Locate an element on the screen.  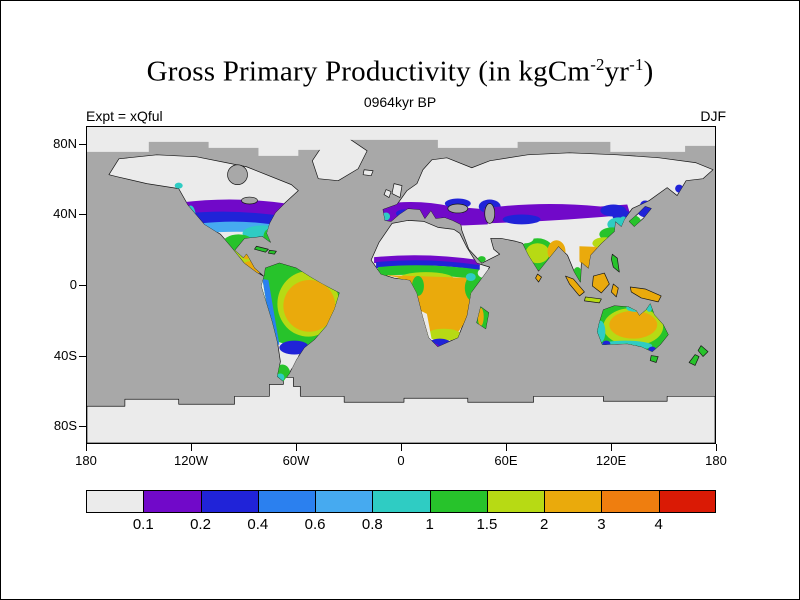
island-new-zealand-north is located at coordinates (703, 351).